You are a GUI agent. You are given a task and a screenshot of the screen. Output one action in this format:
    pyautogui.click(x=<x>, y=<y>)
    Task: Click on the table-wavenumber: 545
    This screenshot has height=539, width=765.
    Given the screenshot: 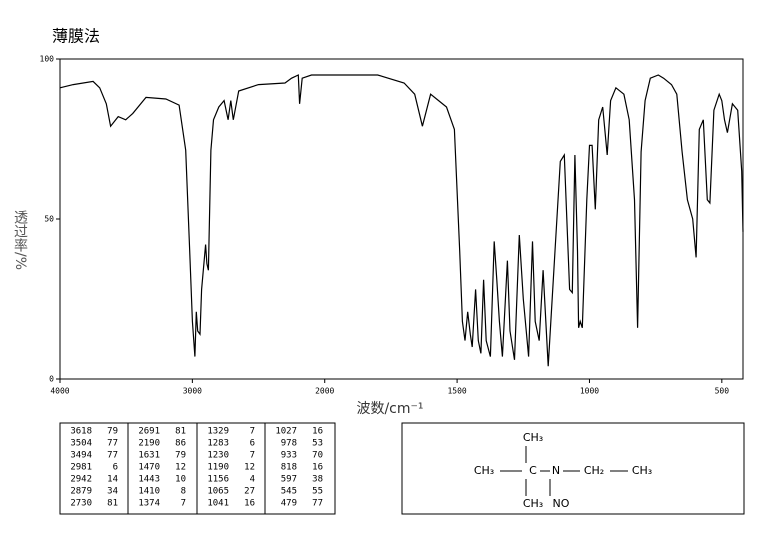 What is the action you would take?
    pyautogui.click(x=289, y=492)
    